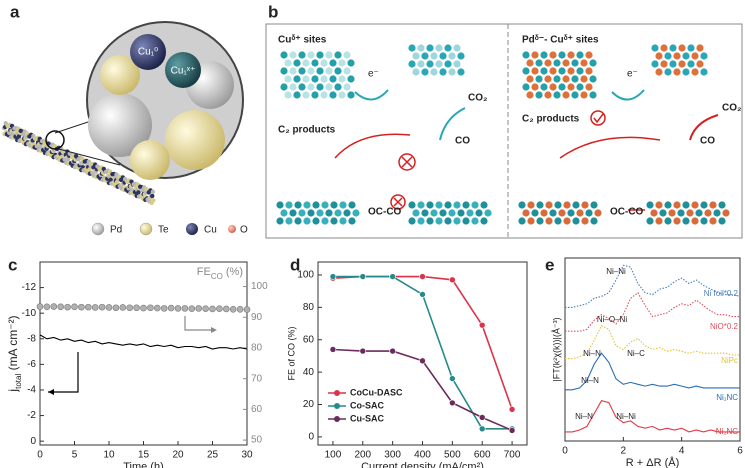  What do you see at coordinates (482, 455) in the screenshot?
I see `x-tick-label: 600` at bounding box center [482, 455].